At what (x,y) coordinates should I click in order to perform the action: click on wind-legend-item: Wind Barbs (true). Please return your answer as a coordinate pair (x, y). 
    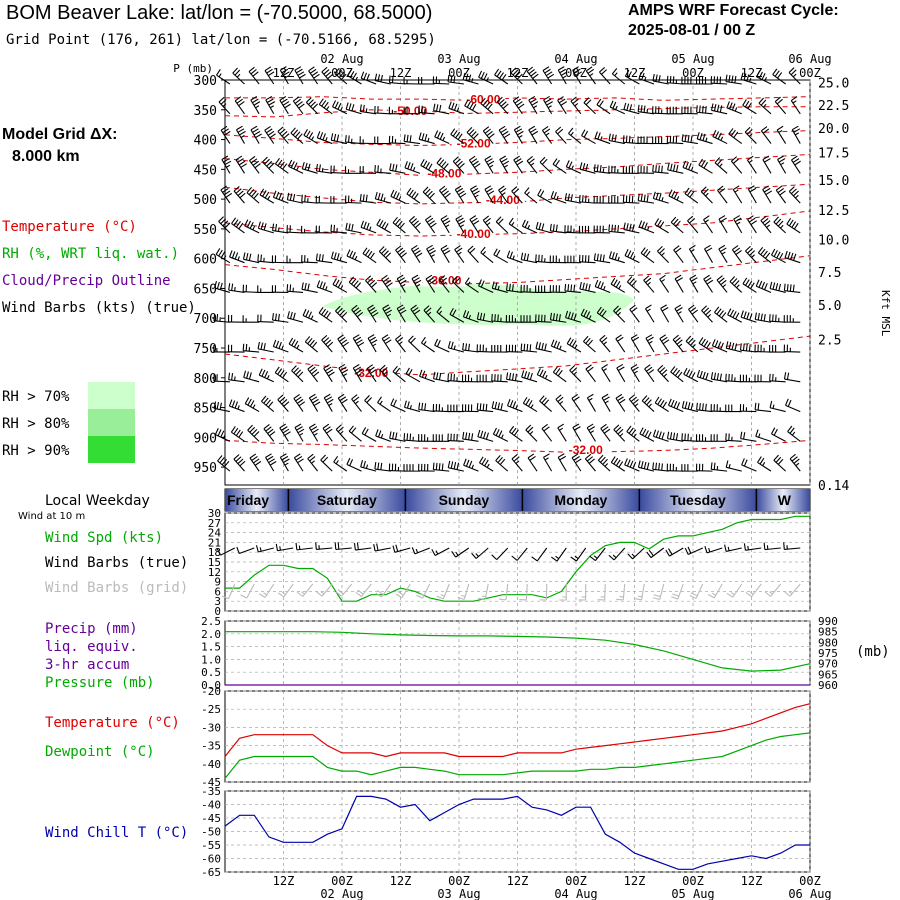
    Looking at the image, I should click on (116, 563).